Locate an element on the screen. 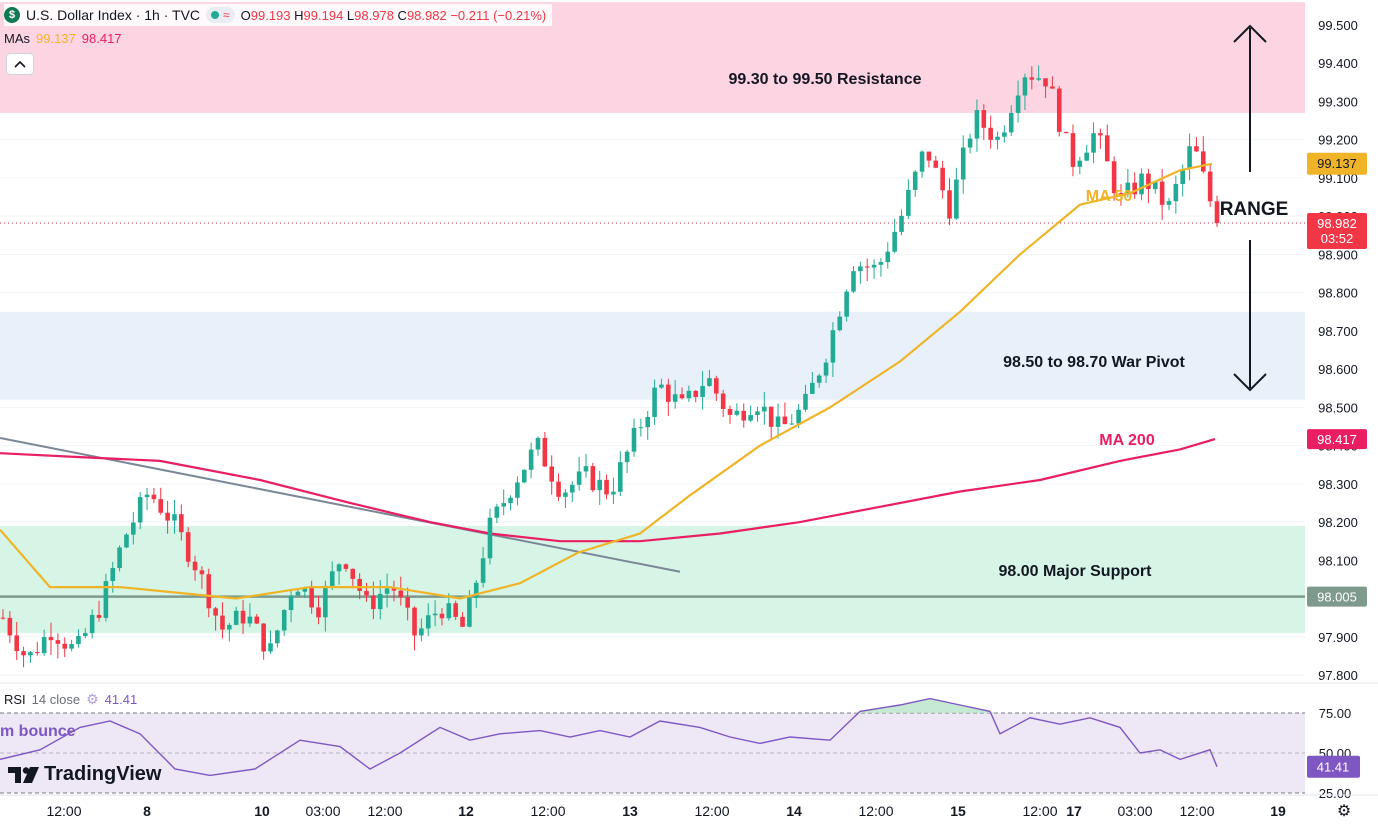 The image size is (1378, 826). market-status-pill: ≈ is located at coordinates (220, 15).